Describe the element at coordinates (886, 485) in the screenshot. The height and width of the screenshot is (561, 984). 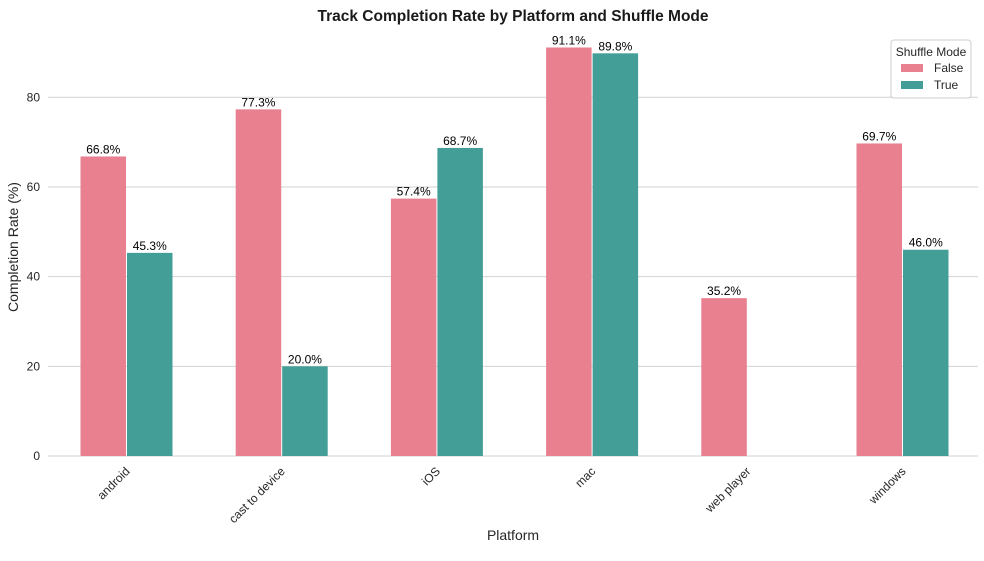
I see `x-tick-label: windows` at that location.